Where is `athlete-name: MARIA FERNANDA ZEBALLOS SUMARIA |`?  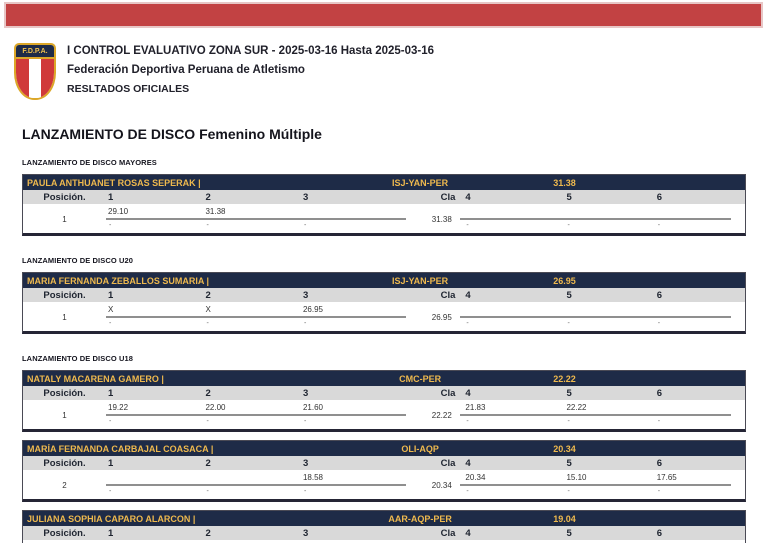
athlete-name: MARIA FERNANDA ZEBALLOS SUMARIA | is located at coordinates (118, 280).